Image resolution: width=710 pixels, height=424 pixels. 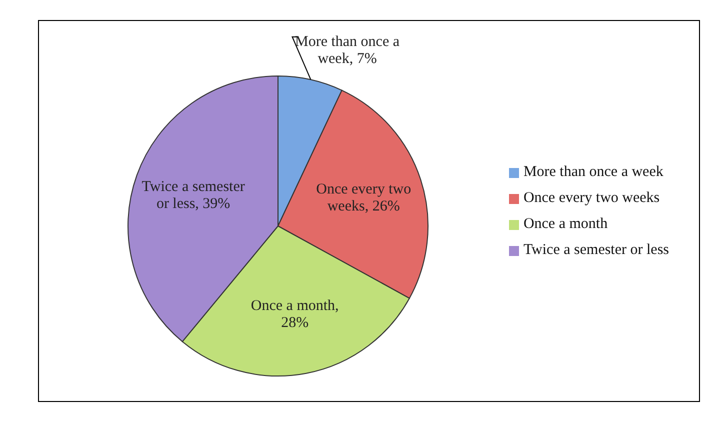 I want to click on legend-label: Once a month, so click(x=565, y=224).